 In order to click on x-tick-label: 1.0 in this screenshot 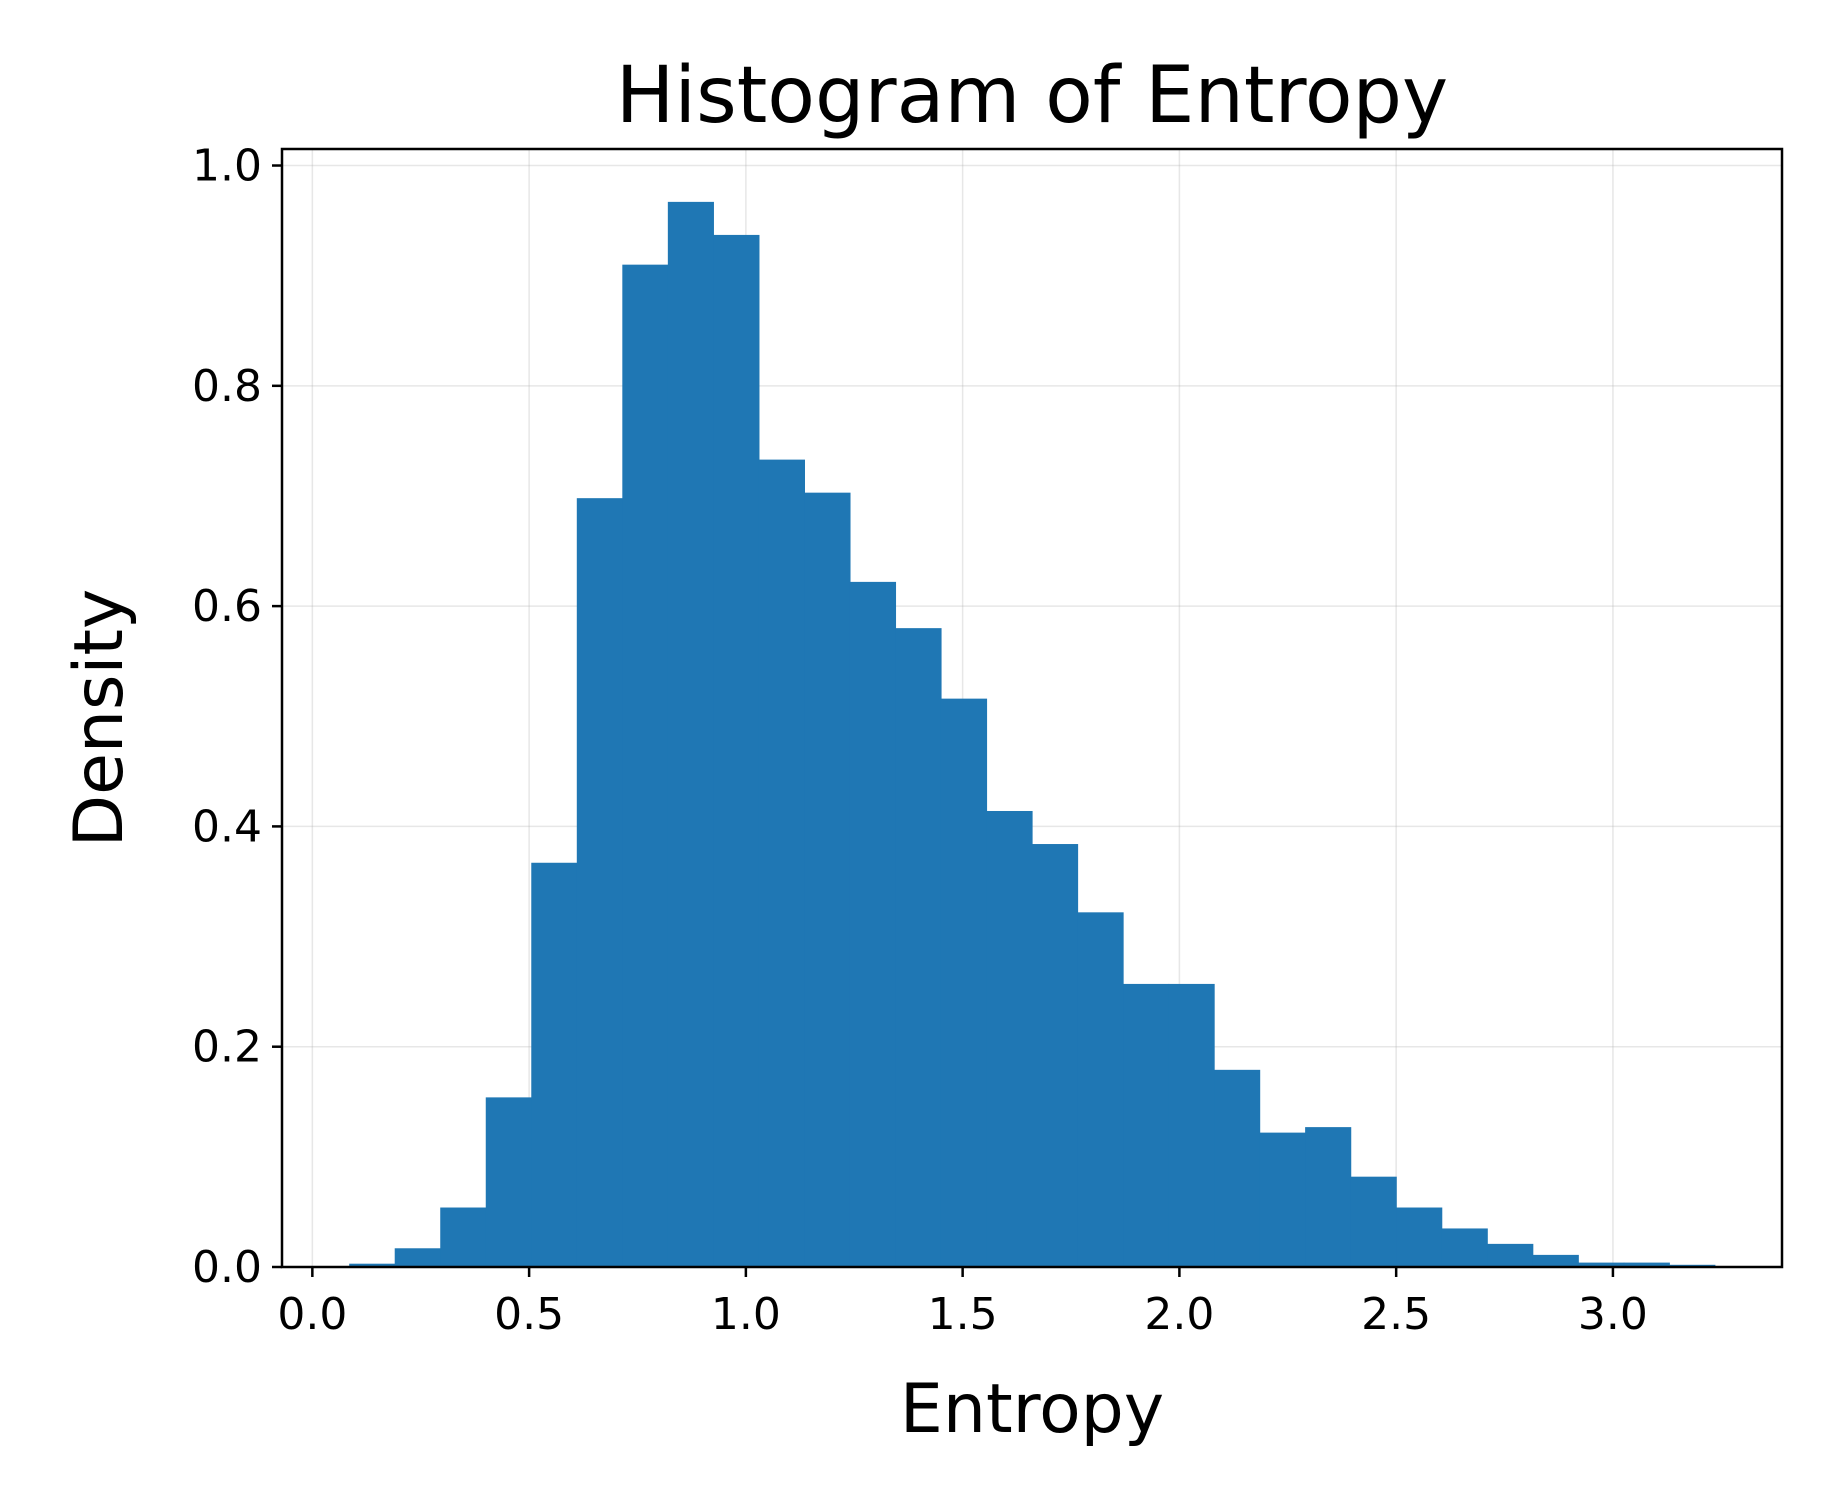, I will do `click(746, 1314)`.